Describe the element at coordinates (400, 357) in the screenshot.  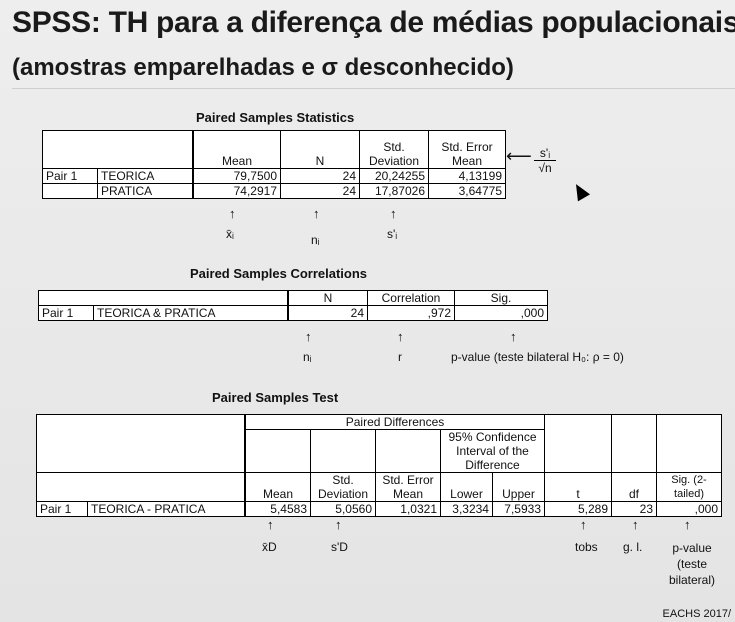
I see `annot-r: r` at that location.